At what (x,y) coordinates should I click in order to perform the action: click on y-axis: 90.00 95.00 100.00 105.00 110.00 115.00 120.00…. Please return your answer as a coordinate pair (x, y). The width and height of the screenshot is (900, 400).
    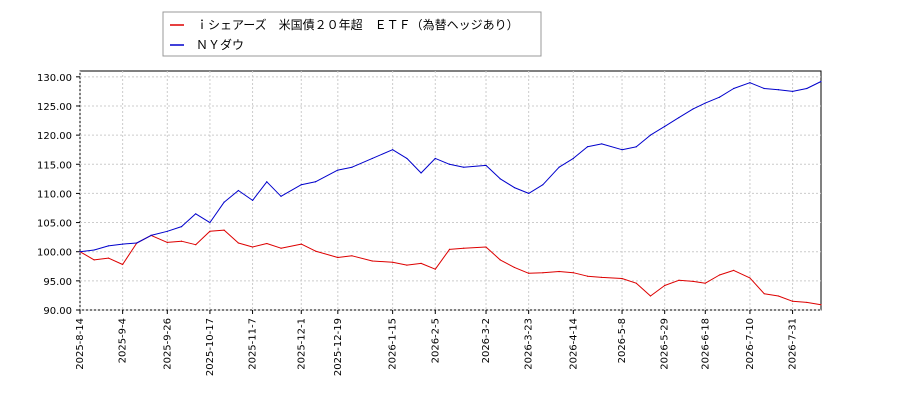
    Looking at the image, I should click on (58, 195).